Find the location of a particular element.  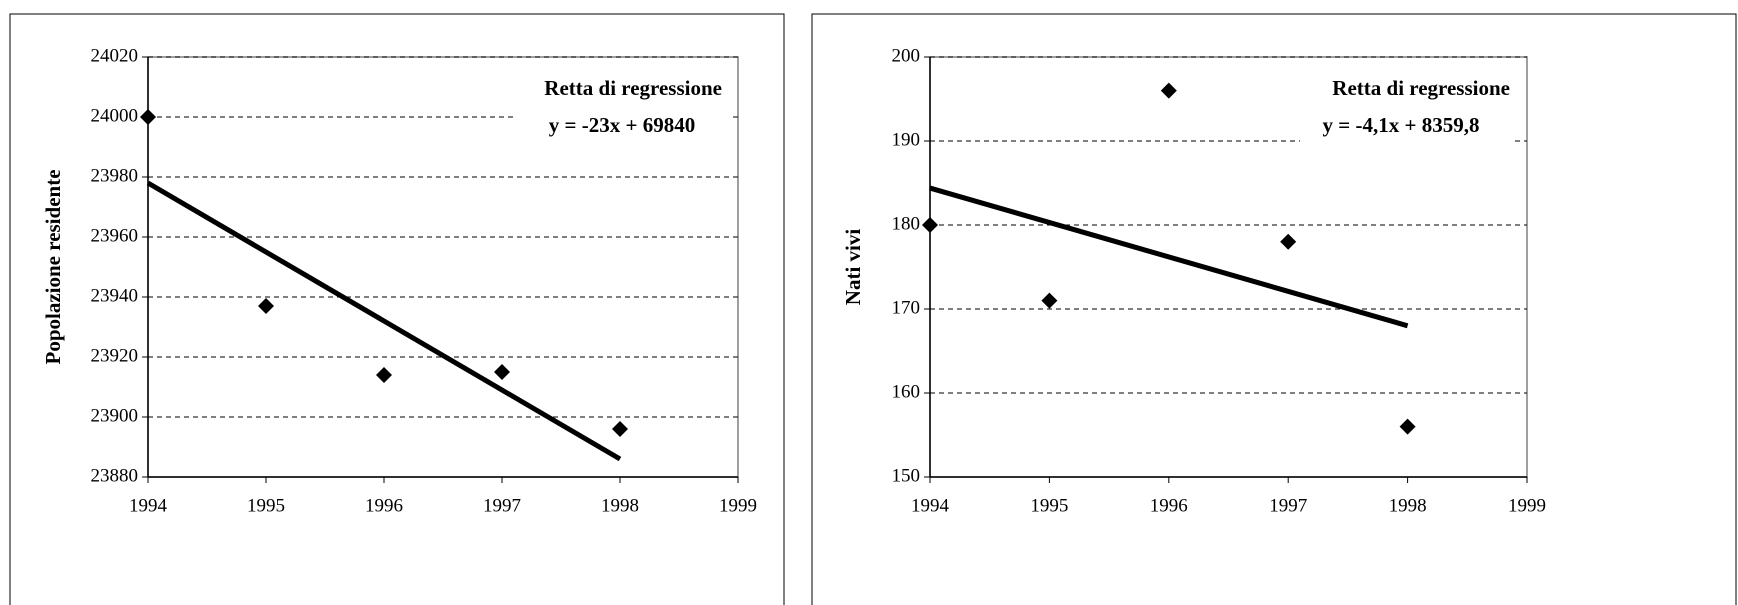

y-tick-label: 23880 is located at coordinates (115, 475).